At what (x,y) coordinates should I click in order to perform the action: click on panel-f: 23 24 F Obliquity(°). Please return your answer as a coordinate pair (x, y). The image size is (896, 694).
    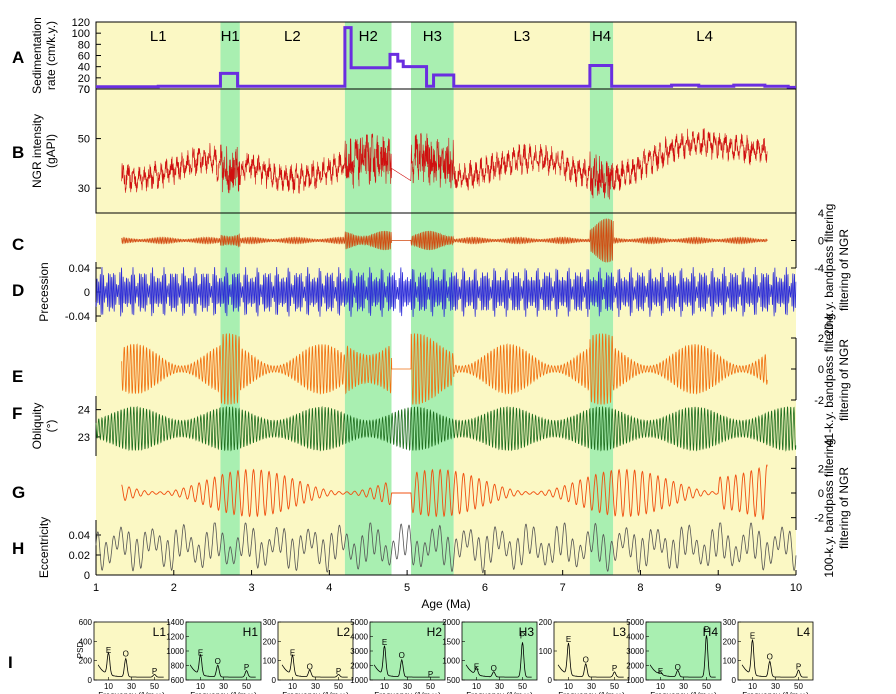
    Looking at the image, I should click on (404, 426).